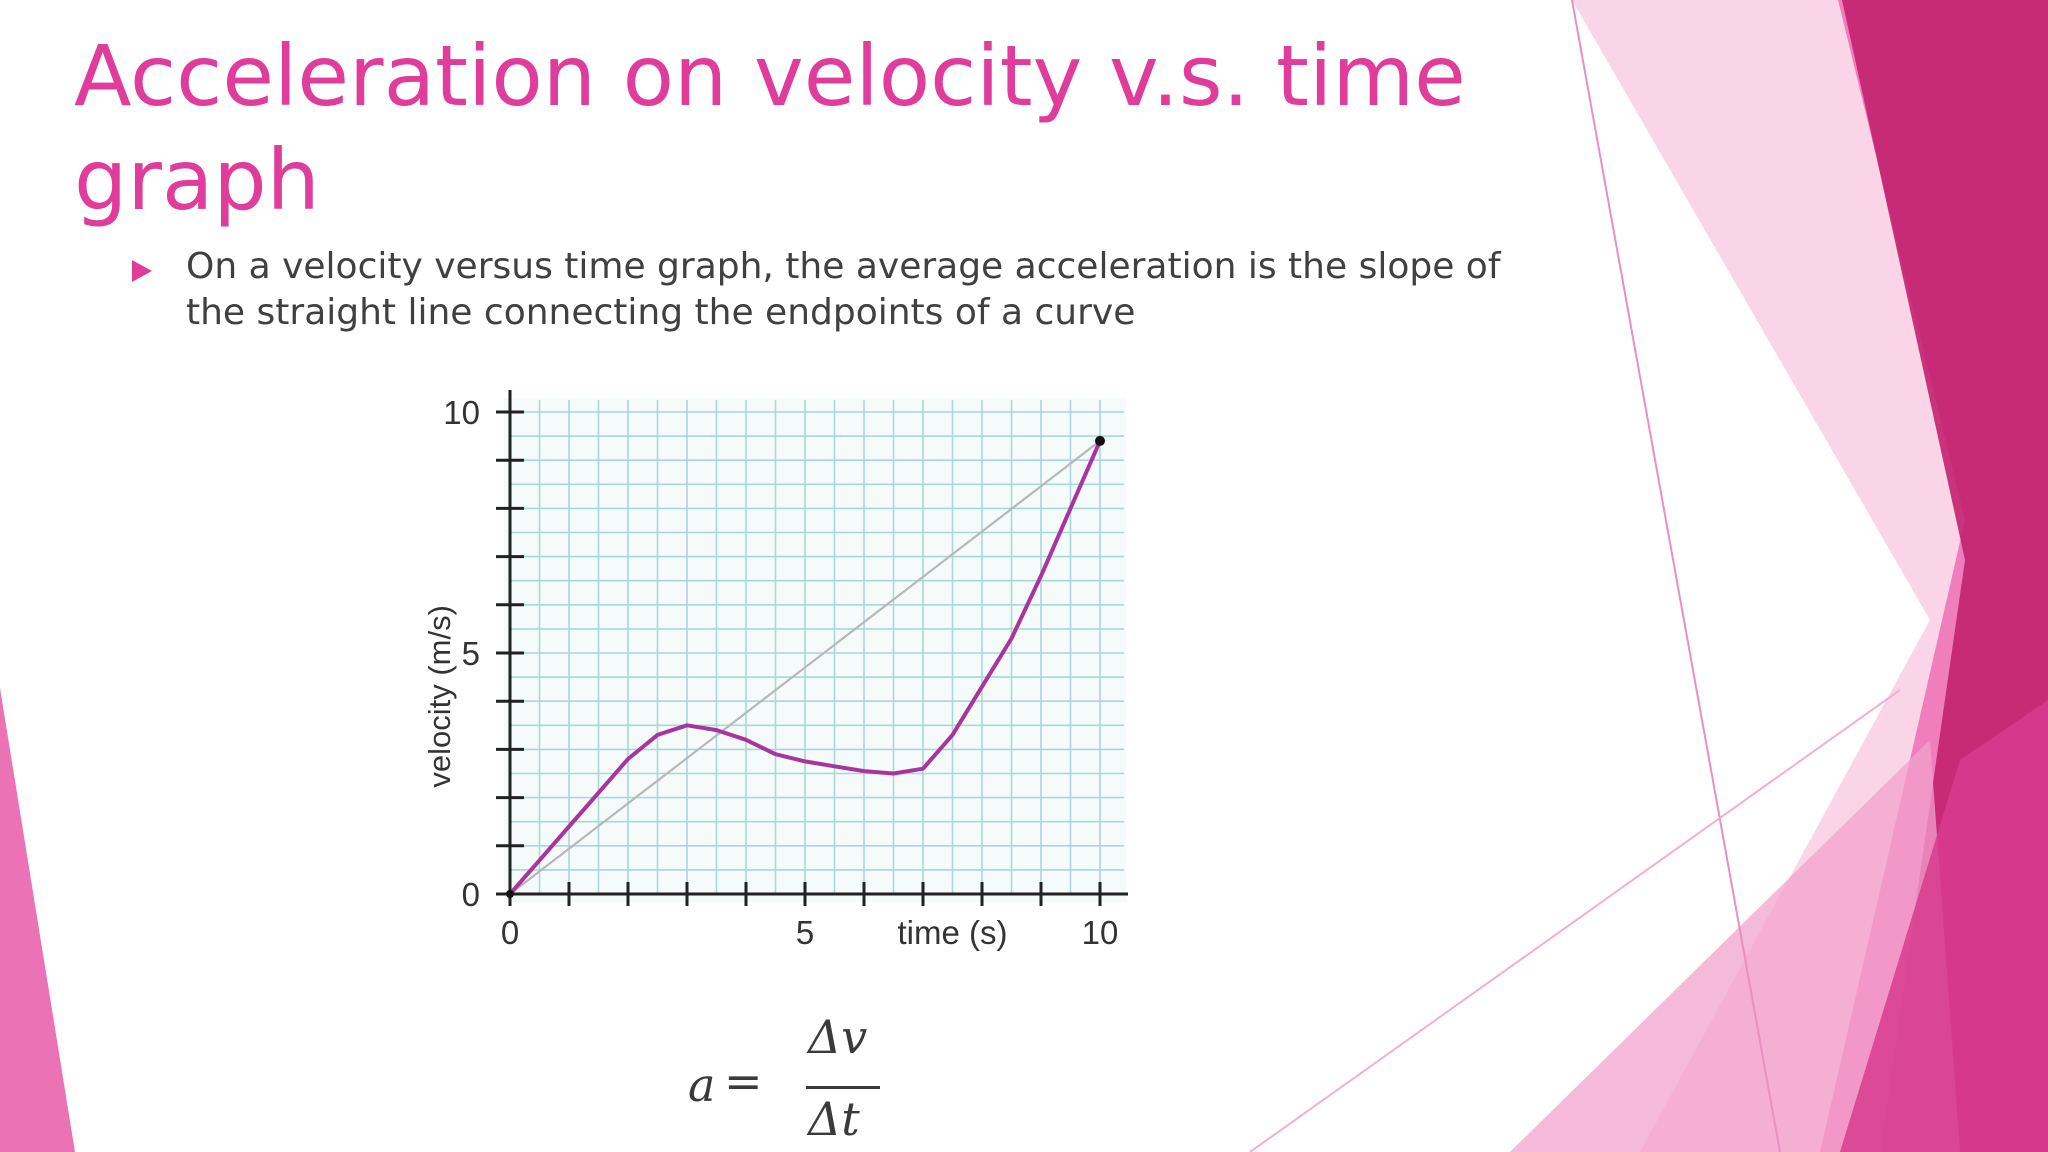 The width and height of the screenshot is (2048, 1152). Describe the element at coordinates (510, 894) in the screenshot. I see `origin-dot` at that location.